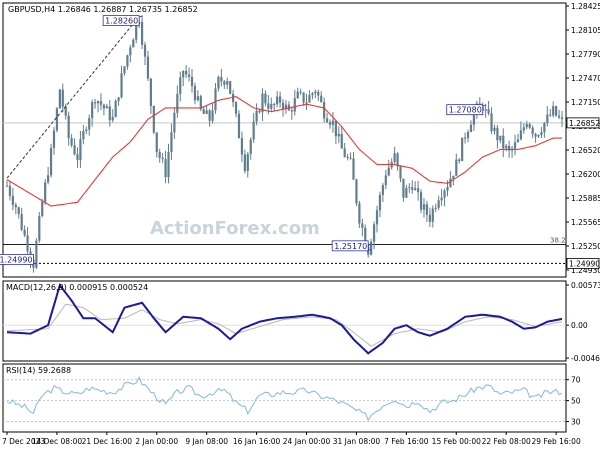  What do you see at coordinates (576, 401) in the screenshot?
I see `rsi-tick-label: 50` at bounding box center [576, 401].